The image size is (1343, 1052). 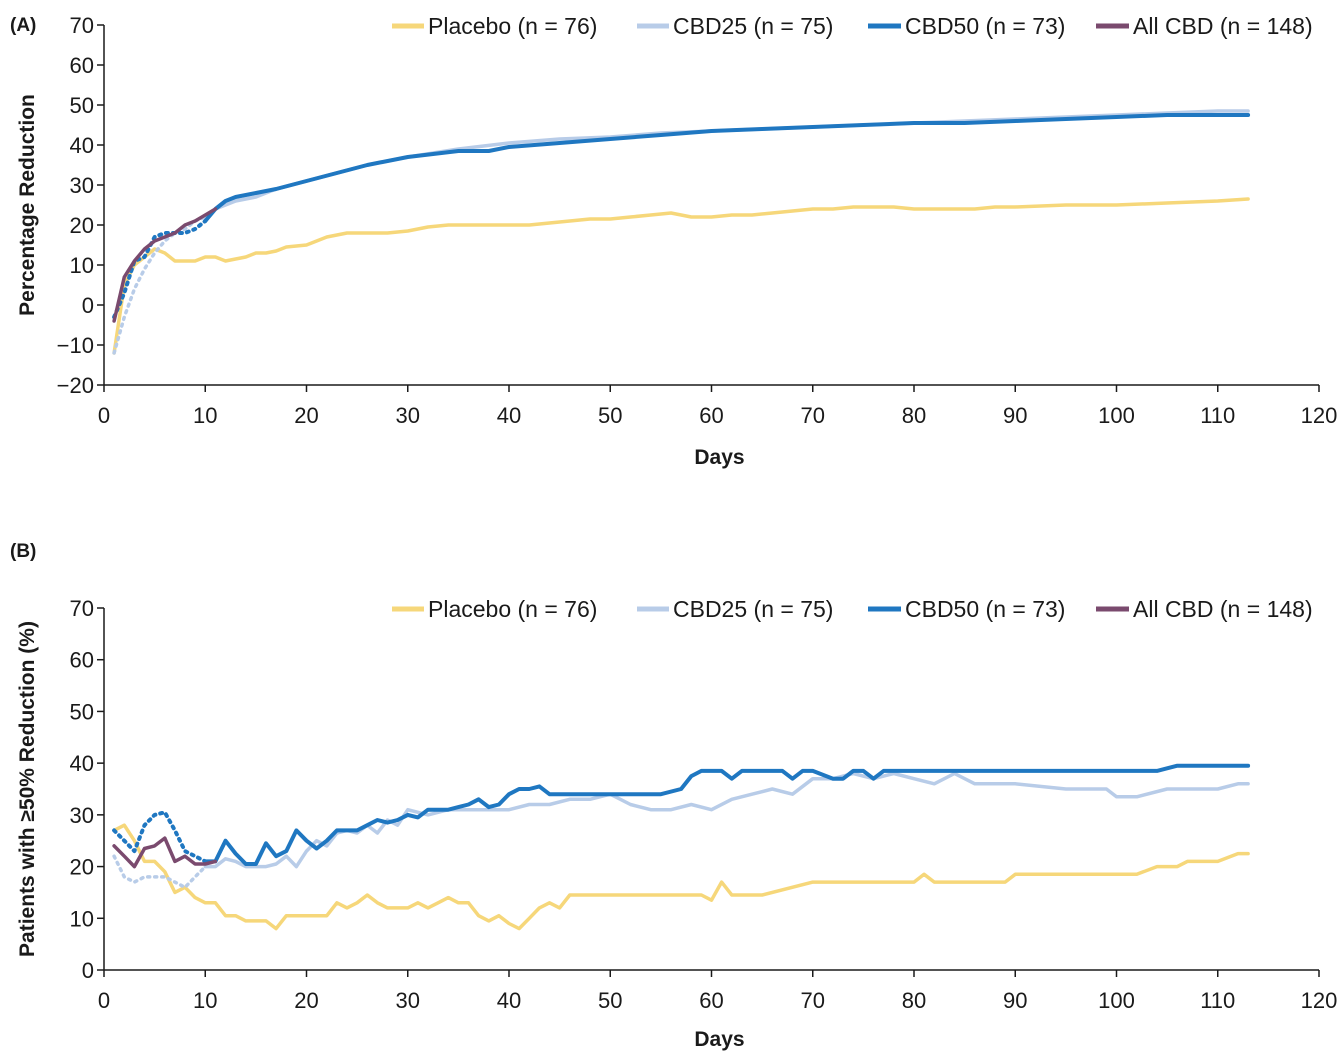 What do you see at coordinates (27, 789) in the screenshot?
I see `y-axis-title: Patients with ≥50% Reduction (%)` at bounding box center [27, 789].